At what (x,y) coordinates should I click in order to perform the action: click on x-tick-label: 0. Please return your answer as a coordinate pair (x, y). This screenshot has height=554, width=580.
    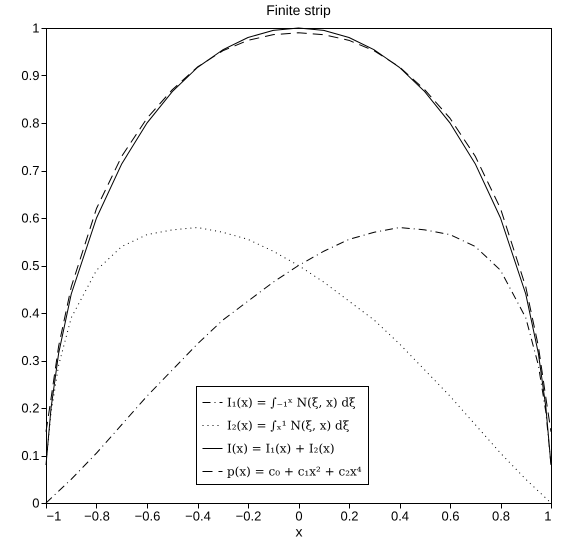
    Looking at the image, I should click on (299, 516).